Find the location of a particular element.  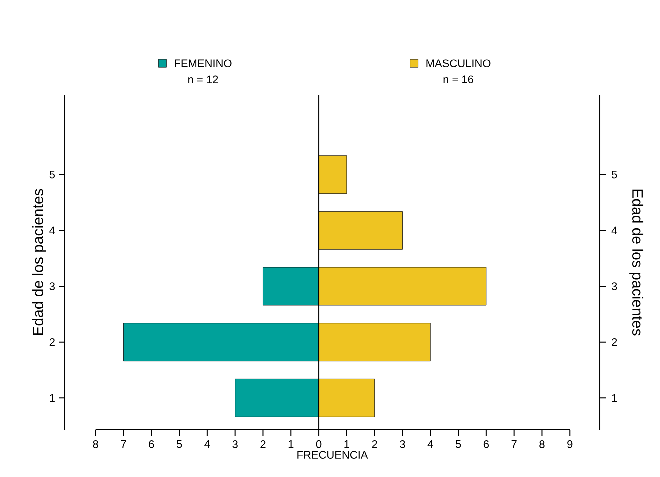

y-tick-label: 4 is located at coordinates (53, 230).